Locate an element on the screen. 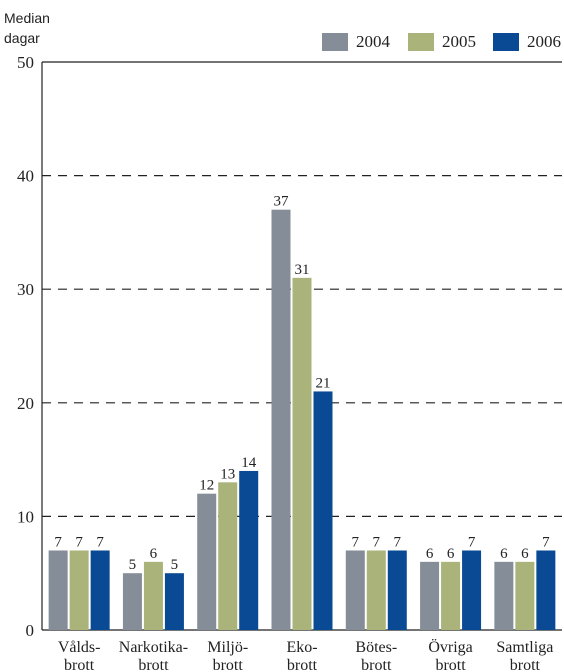 The image size is (564, 672). data-label-2004-0: 7 is located at coordinates (58, 542).